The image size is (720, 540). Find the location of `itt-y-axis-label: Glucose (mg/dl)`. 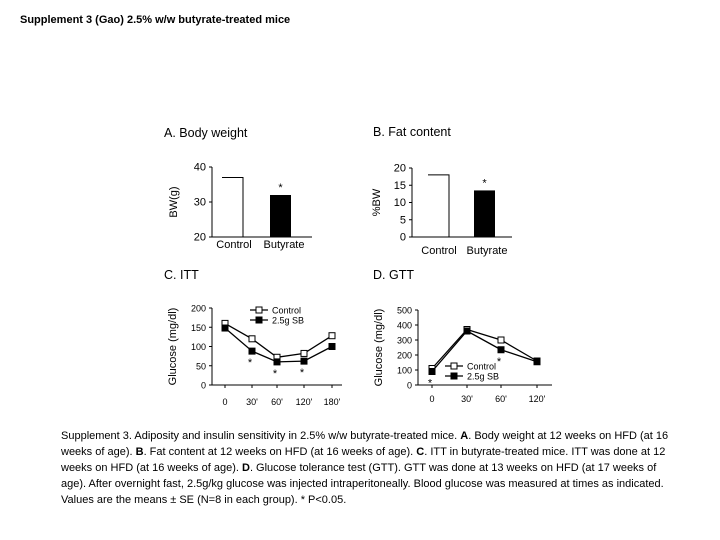

itt-y-axis-label: Glucose (mg/dl) is located at coordinates (173, 347).